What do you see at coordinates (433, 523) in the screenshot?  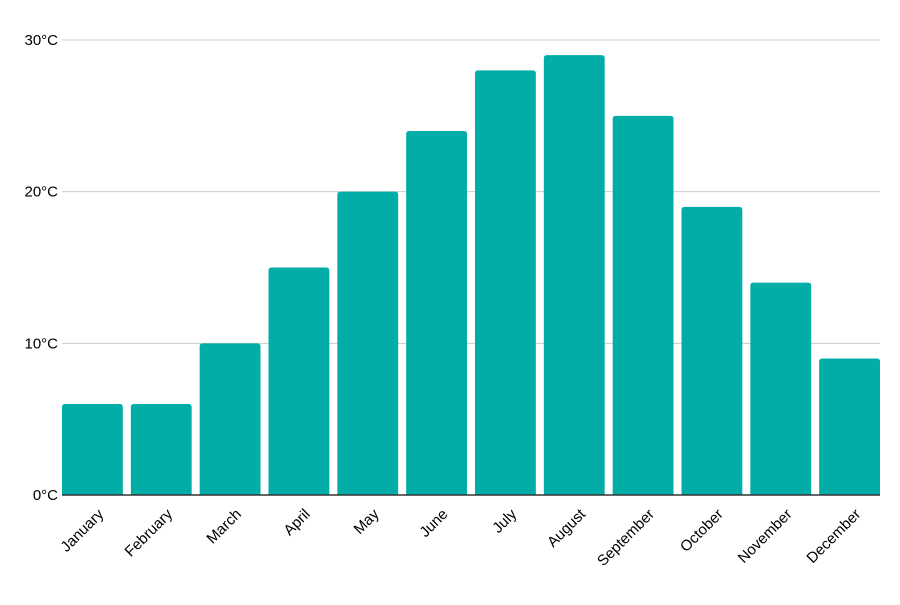 I see `x-tick-label: June` at bounding box center [433, 523].